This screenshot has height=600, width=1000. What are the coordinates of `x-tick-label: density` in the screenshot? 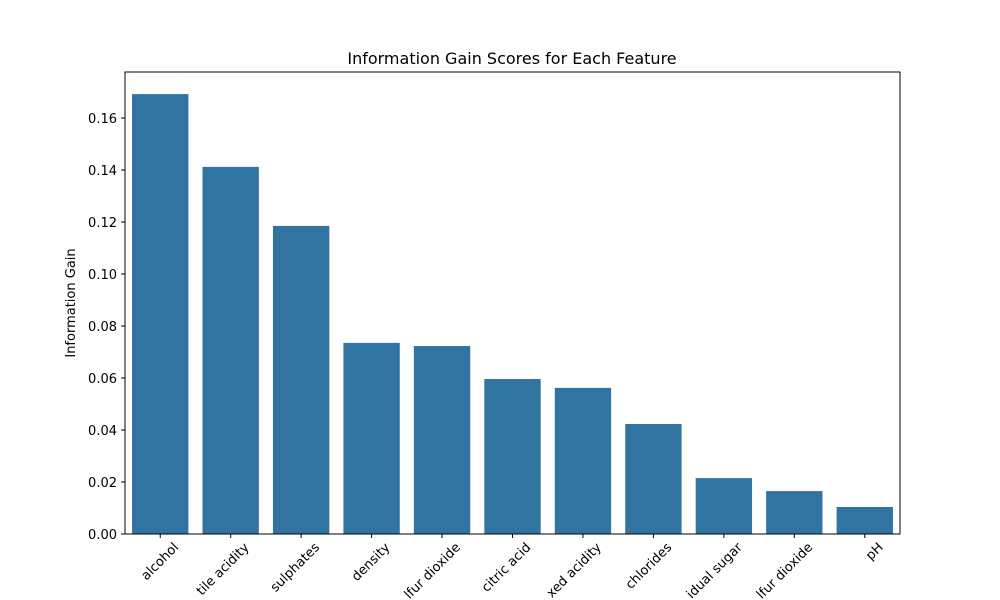 It's located at (371, 562).